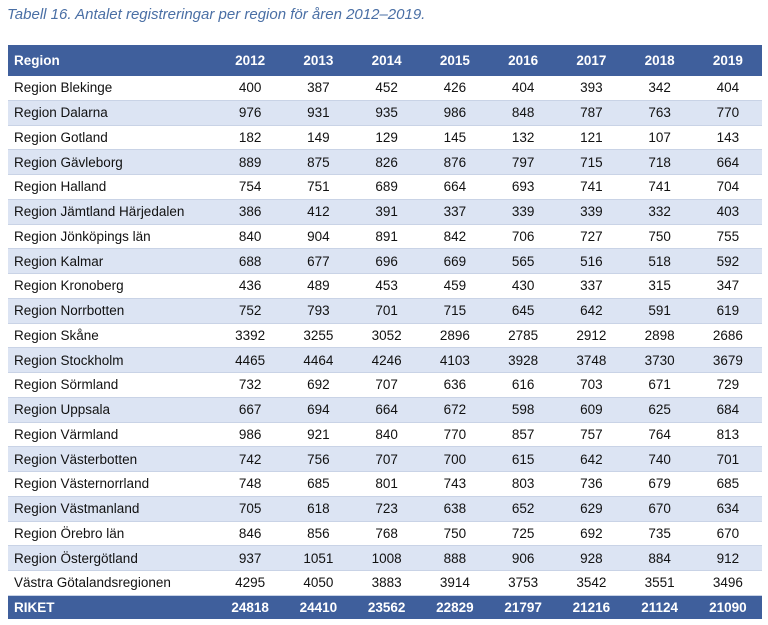 Image resolution: width=768 pixels, height=625 pixels. What do you see at coordinates (318, 558) in the screenshot?
I see `count-cell: 1051` at bounding box center [318, 558].